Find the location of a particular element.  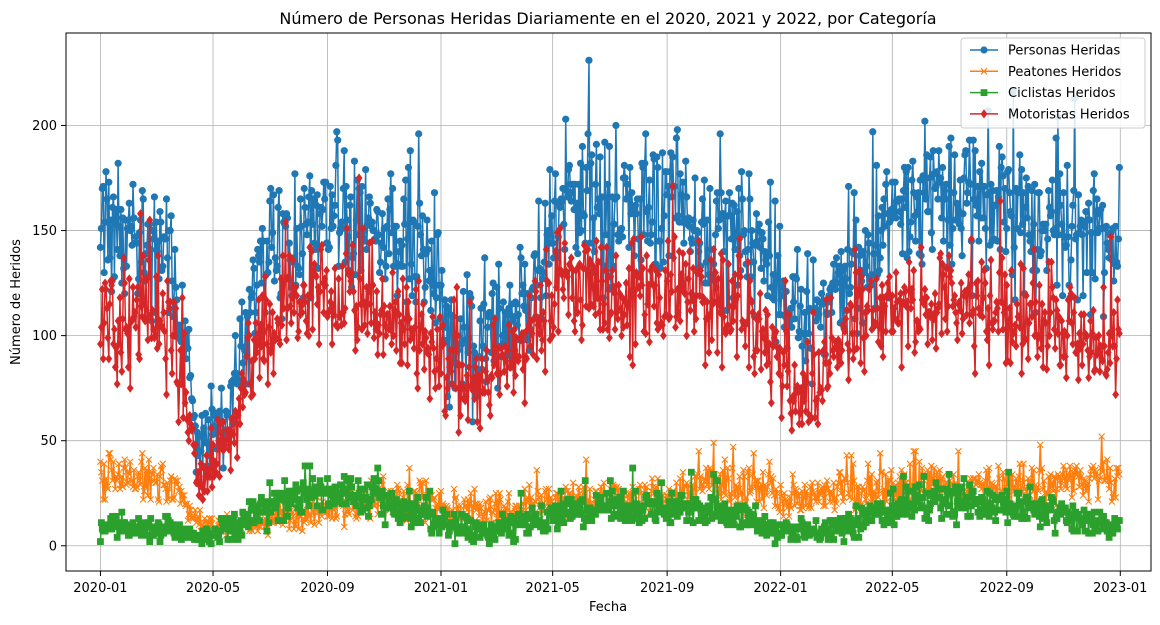

legend-label: Personas Heridas is located at coordinates (1064, 51).